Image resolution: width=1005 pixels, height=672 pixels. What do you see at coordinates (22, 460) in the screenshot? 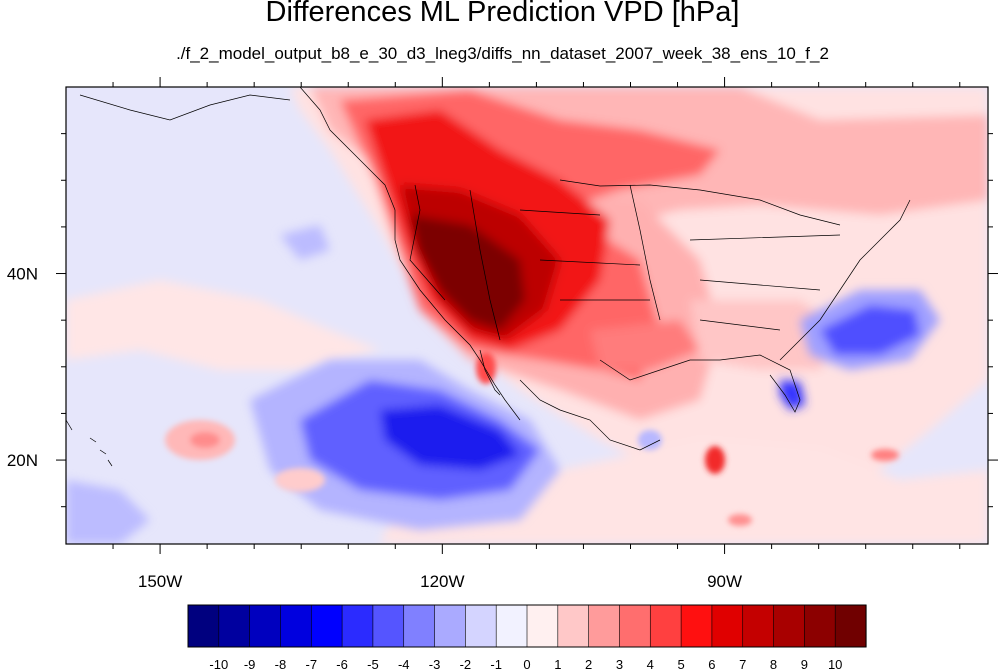
I see `lat-tick-label: 20N` at bounding box center [22, 460].